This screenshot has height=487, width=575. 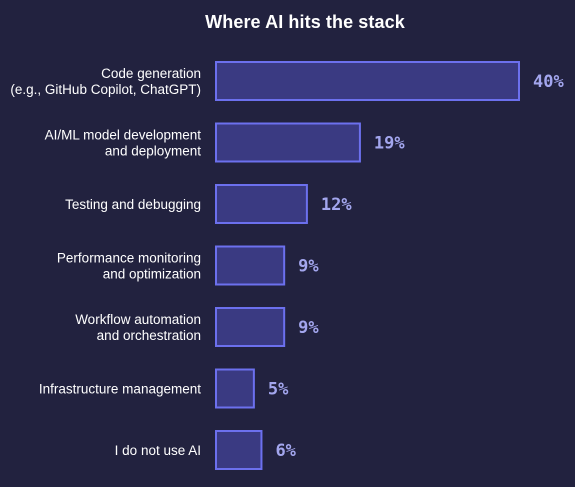 What do you see at coordinates (138, 327) in the screenshot?
I see `category-label-4: Workflow automation and orchestration` at bounding box center [138, 327].